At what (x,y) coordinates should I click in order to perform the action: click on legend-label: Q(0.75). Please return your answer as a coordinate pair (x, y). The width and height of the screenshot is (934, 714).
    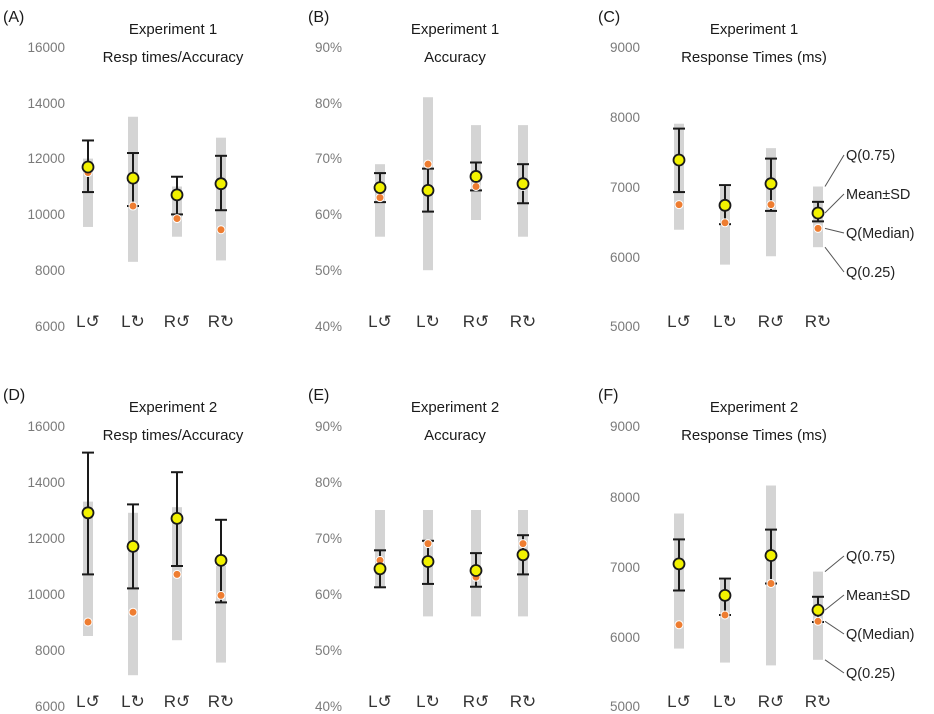
    Looking at the image, I should click on (870, 156).